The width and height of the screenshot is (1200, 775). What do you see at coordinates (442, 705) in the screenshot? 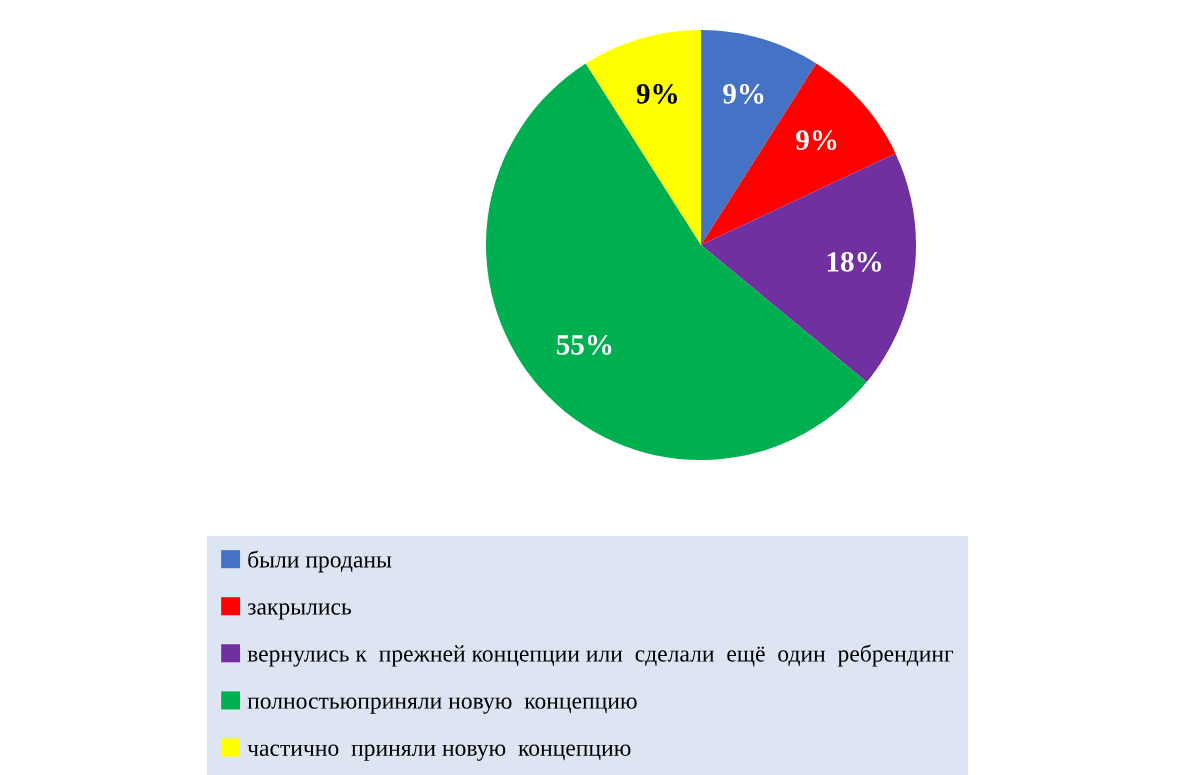
I see `legend-label: полностьюприняли новую концепцию` at bounding box center [442, 705].